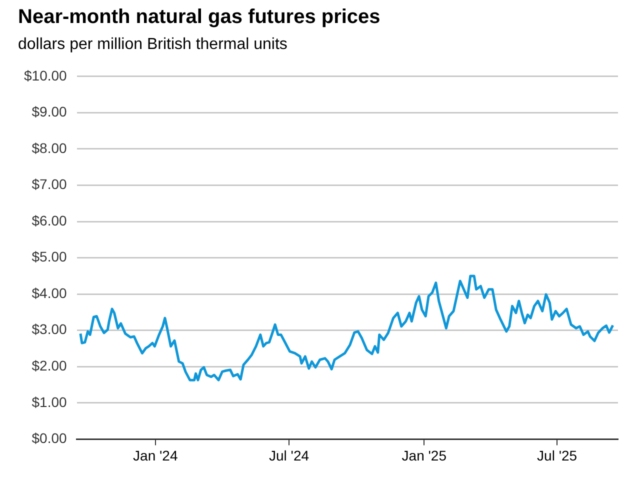 The height and width of the screenshot is (495, 626). I want to click on chart-subtitle: dollars per million British thermal units, so click(153, 45).